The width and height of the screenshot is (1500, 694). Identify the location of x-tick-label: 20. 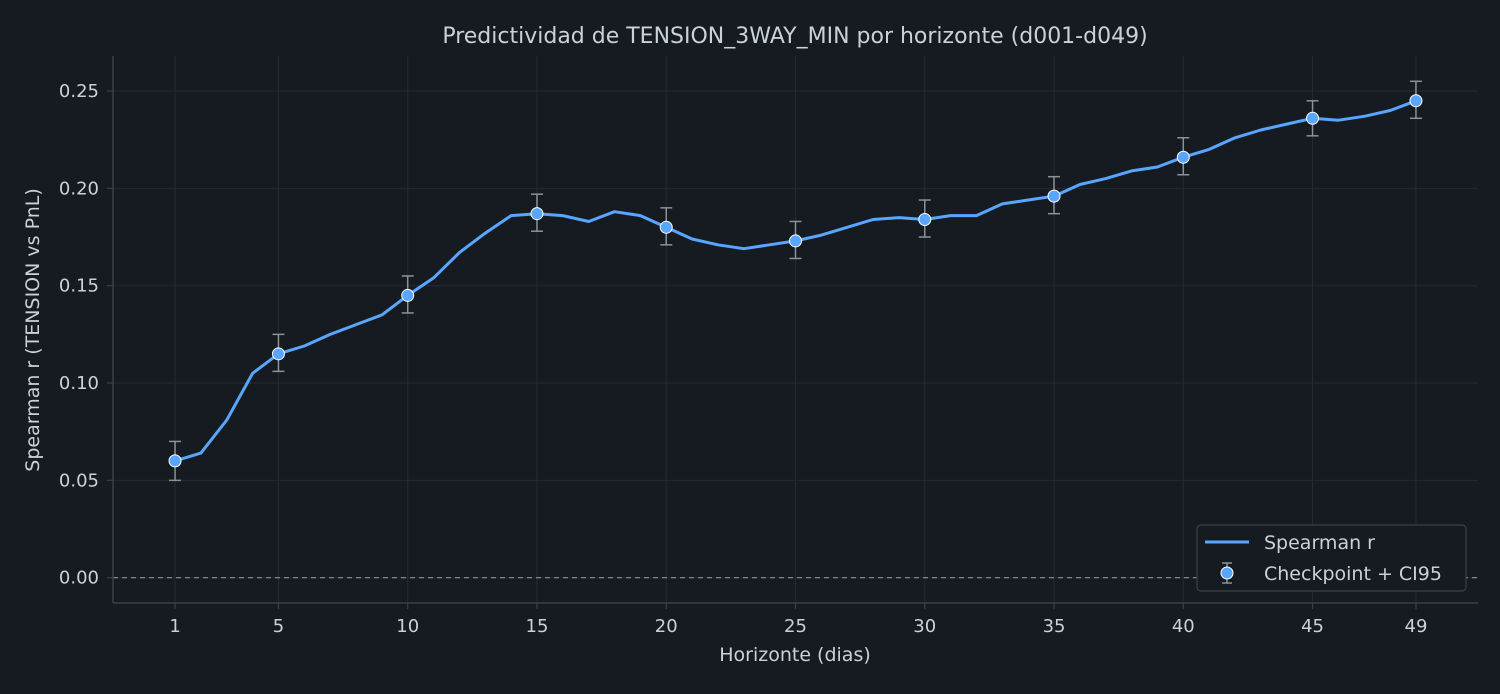
(666, 626).